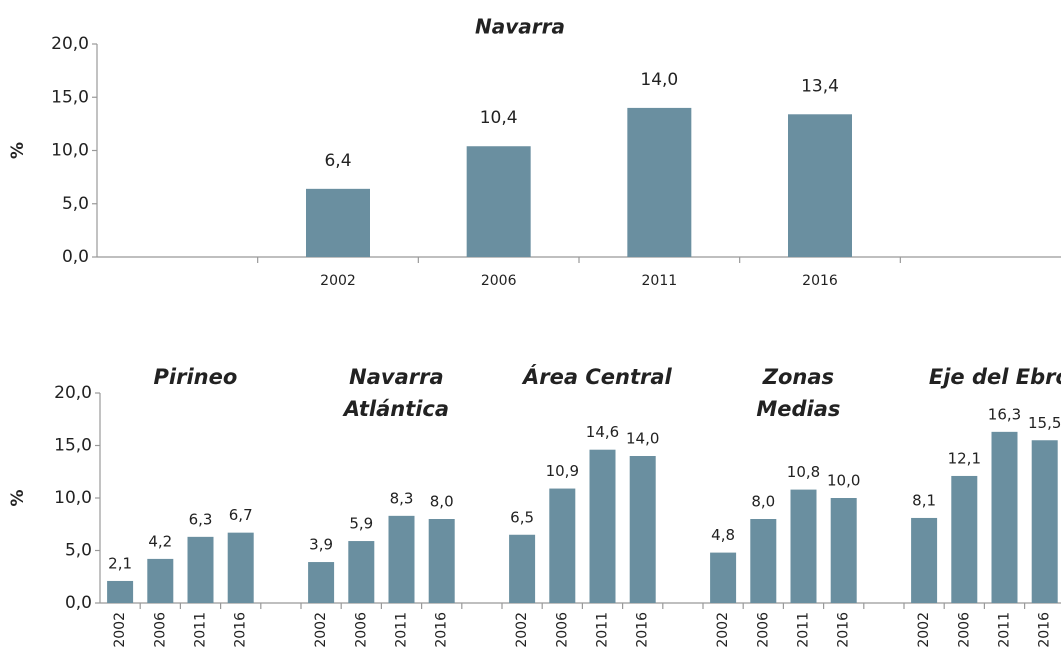 Image resolution: width=1061 pixels, height=657 pixels. Describe the element at coordinates (803, 472) in the screenshot. I see `value-label: 10,8` at that location.